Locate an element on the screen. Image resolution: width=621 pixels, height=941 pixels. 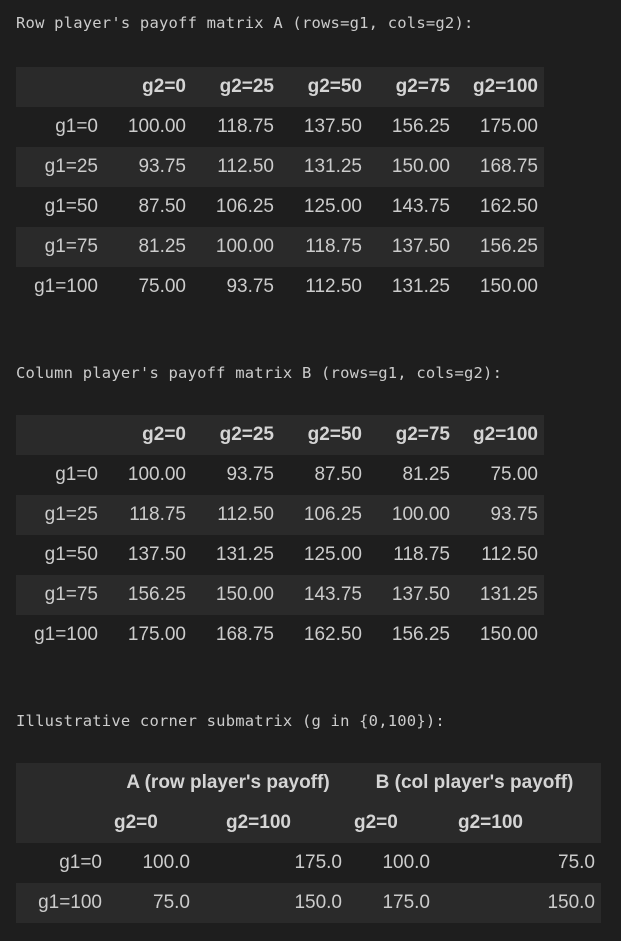
table-cell: 125.00 is located at coordinates (332, 206).